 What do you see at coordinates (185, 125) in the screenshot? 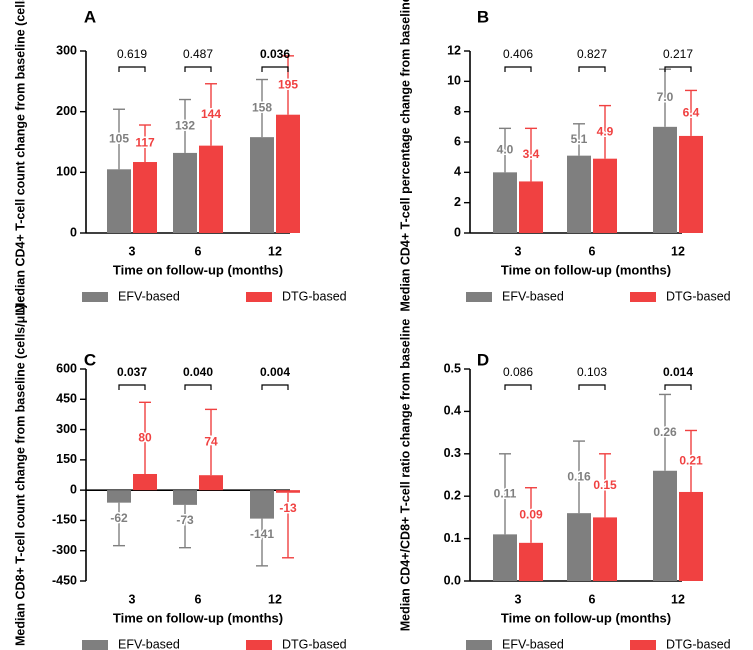
I see `panel-a-value-label-efv: 132` at bounding box center [185, 125].